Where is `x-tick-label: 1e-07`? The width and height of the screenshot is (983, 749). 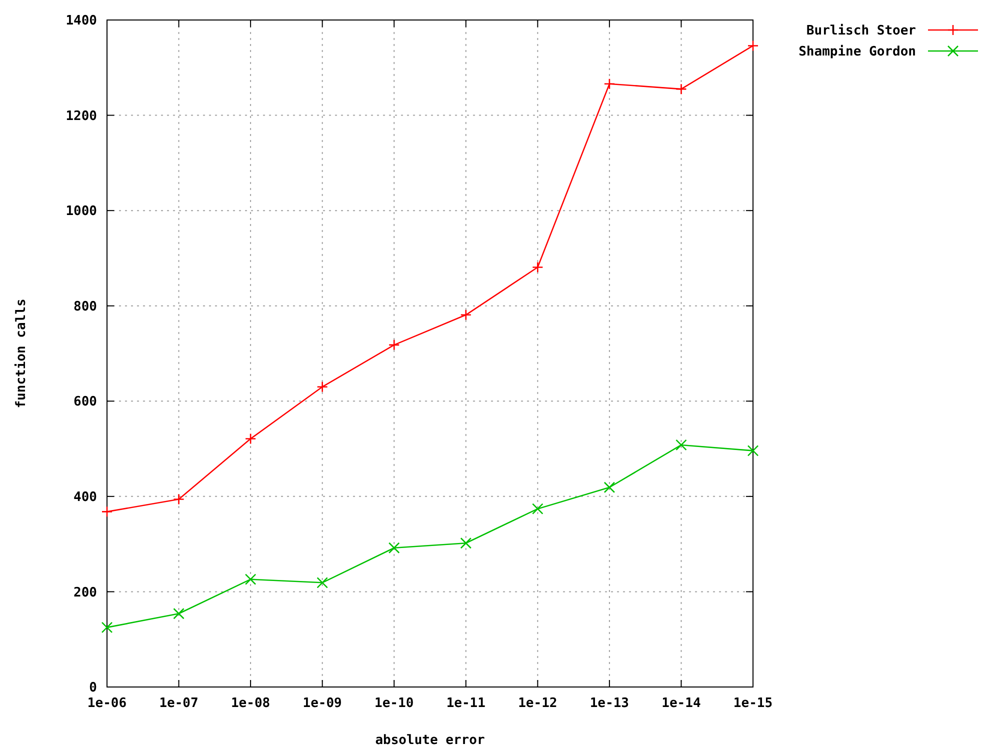 x-tick-label: 1e-07 is located at coordinates (178, 703).